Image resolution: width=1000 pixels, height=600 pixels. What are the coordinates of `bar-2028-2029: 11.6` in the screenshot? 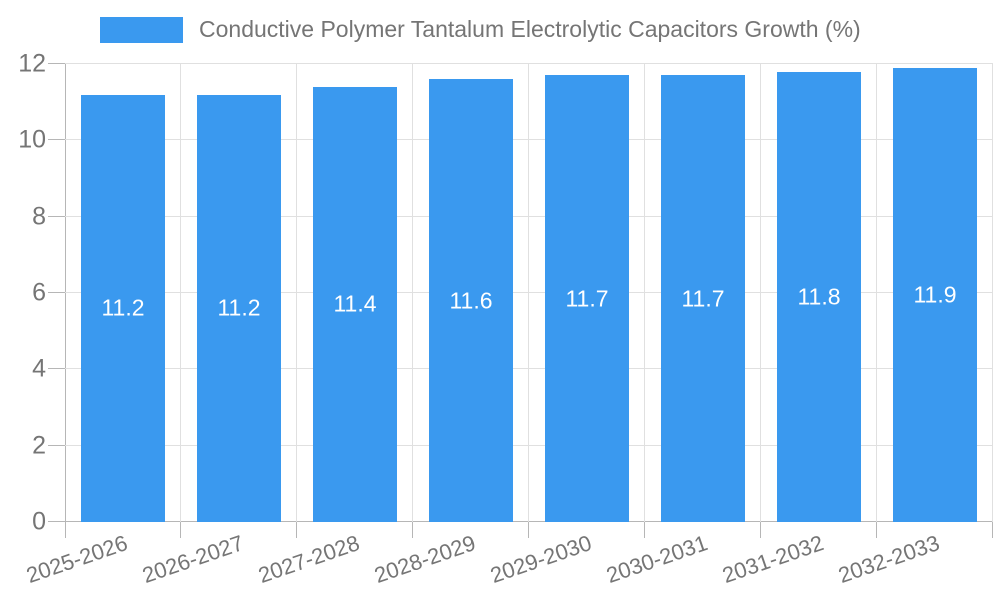 It's located at (471, 300).